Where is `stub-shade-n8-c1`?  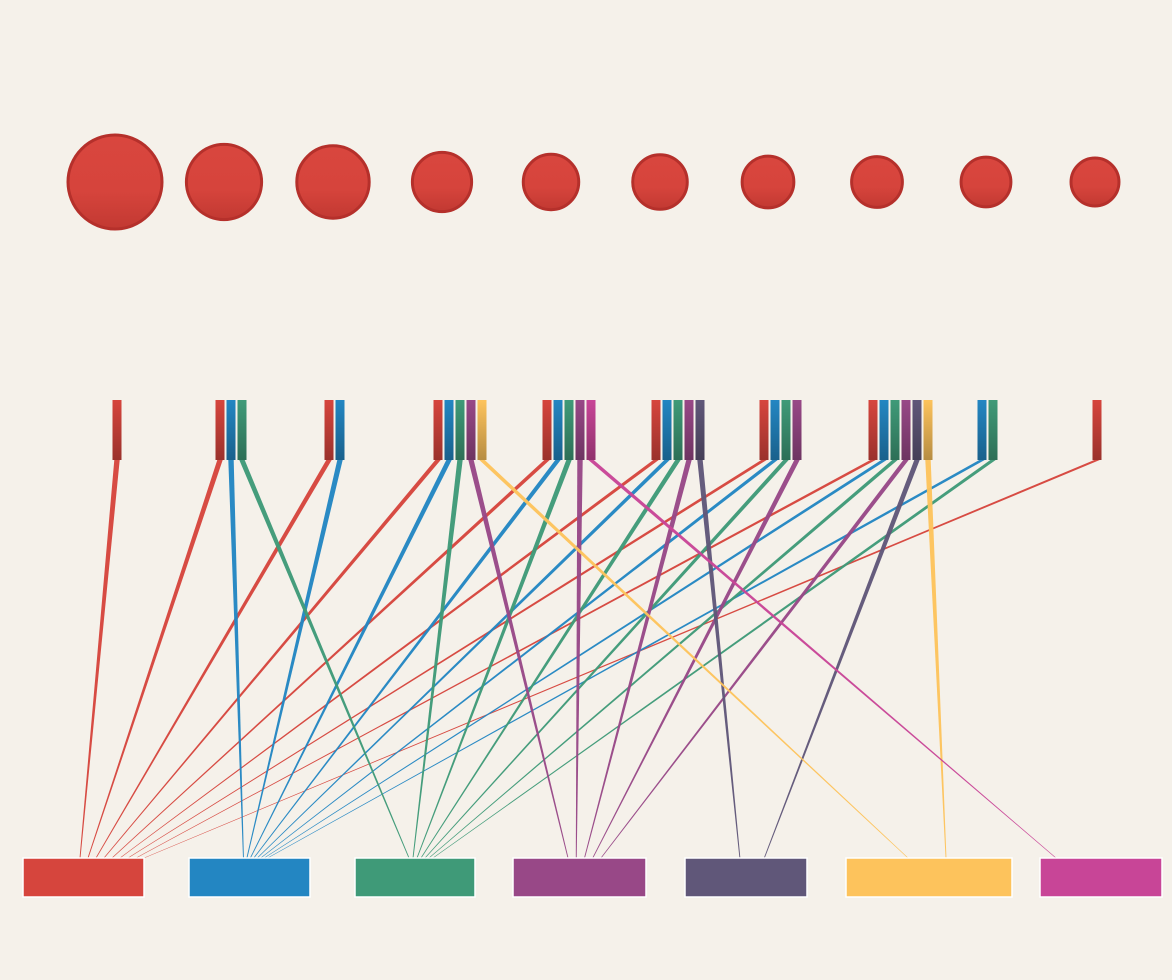 stub-shade-n8-c1 is located at coordinates (884, 430).